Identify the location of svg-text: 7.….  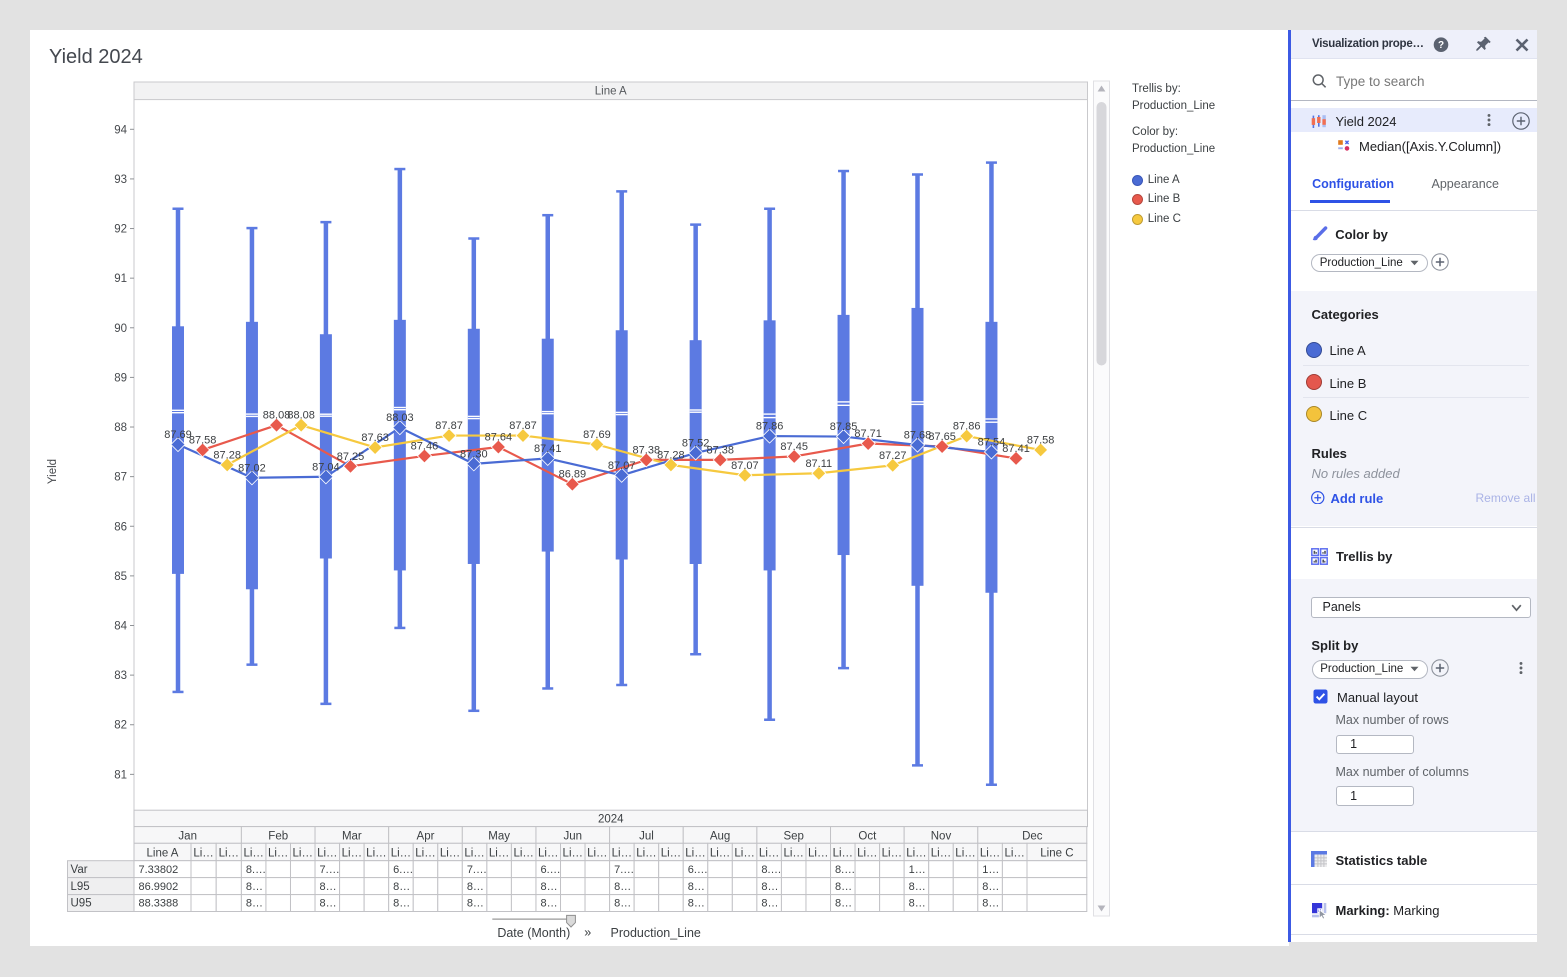
(330, 870).